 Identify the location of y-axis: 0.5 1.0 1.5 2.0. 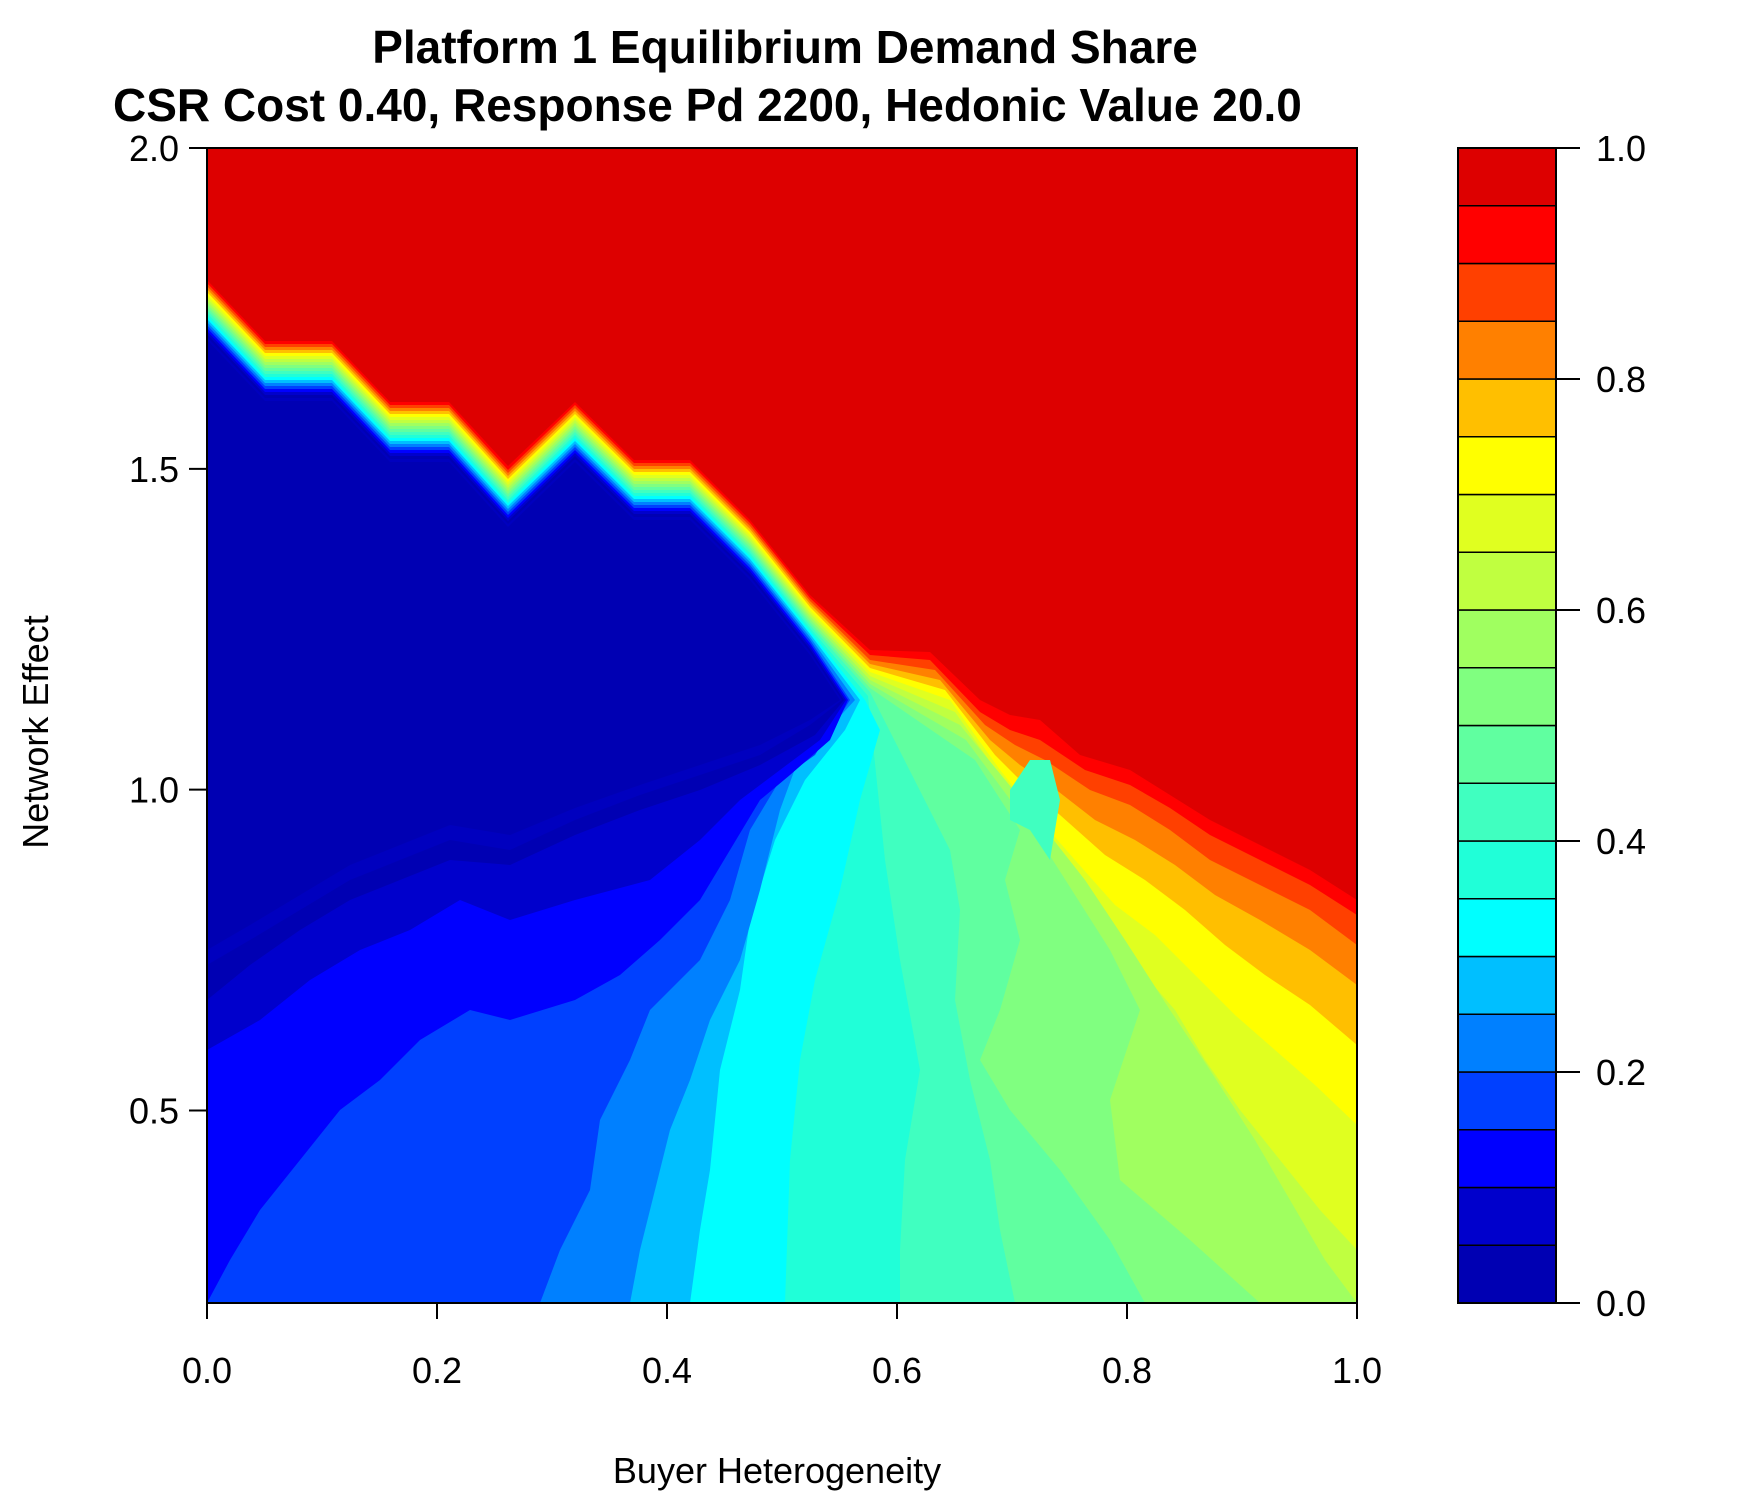
(168, 630).